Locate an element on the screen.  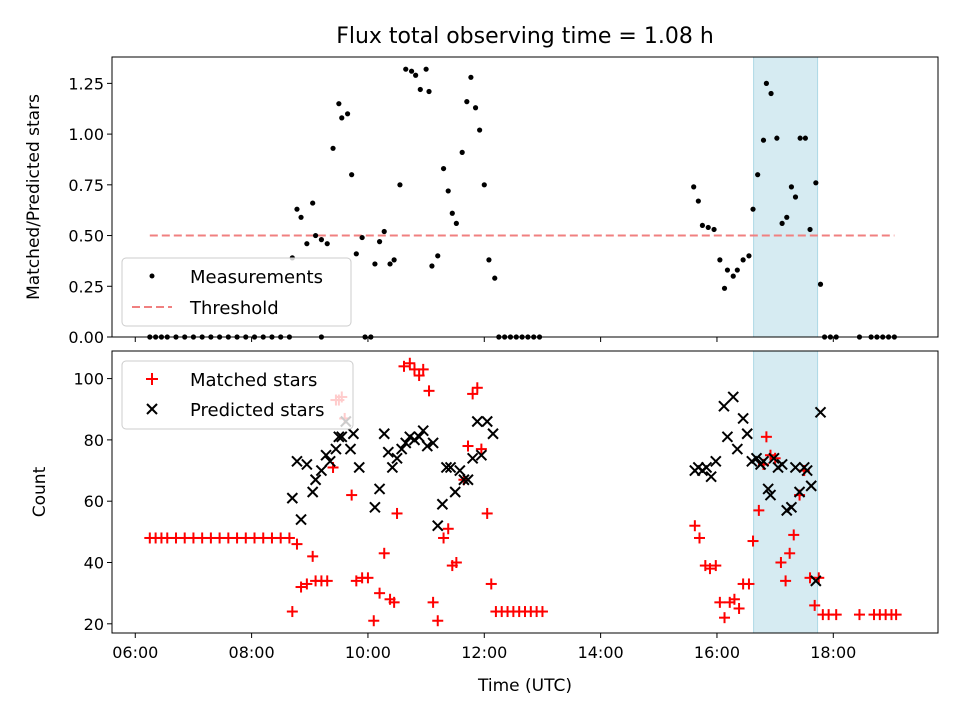
y-tick-label: 0.00 is located at coordinates (86, 337).